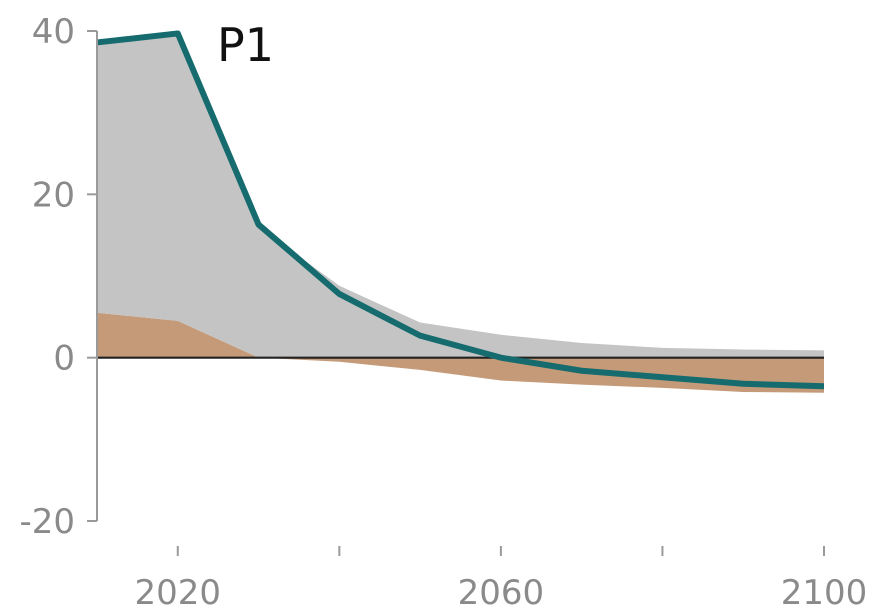  I want to click on y-tick-label: 20, so click(53, 195).